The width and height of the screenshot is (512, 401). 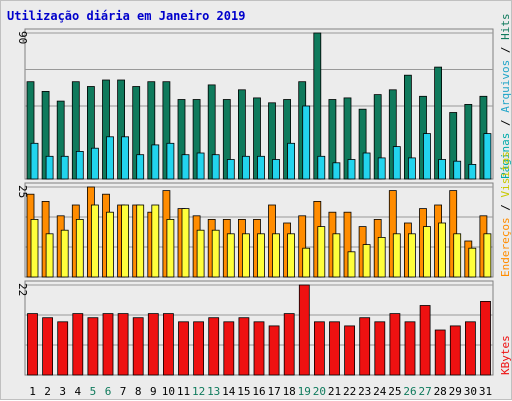 I want to click on bar-pages-visits-páginas-19, so click(x=302, y=246).